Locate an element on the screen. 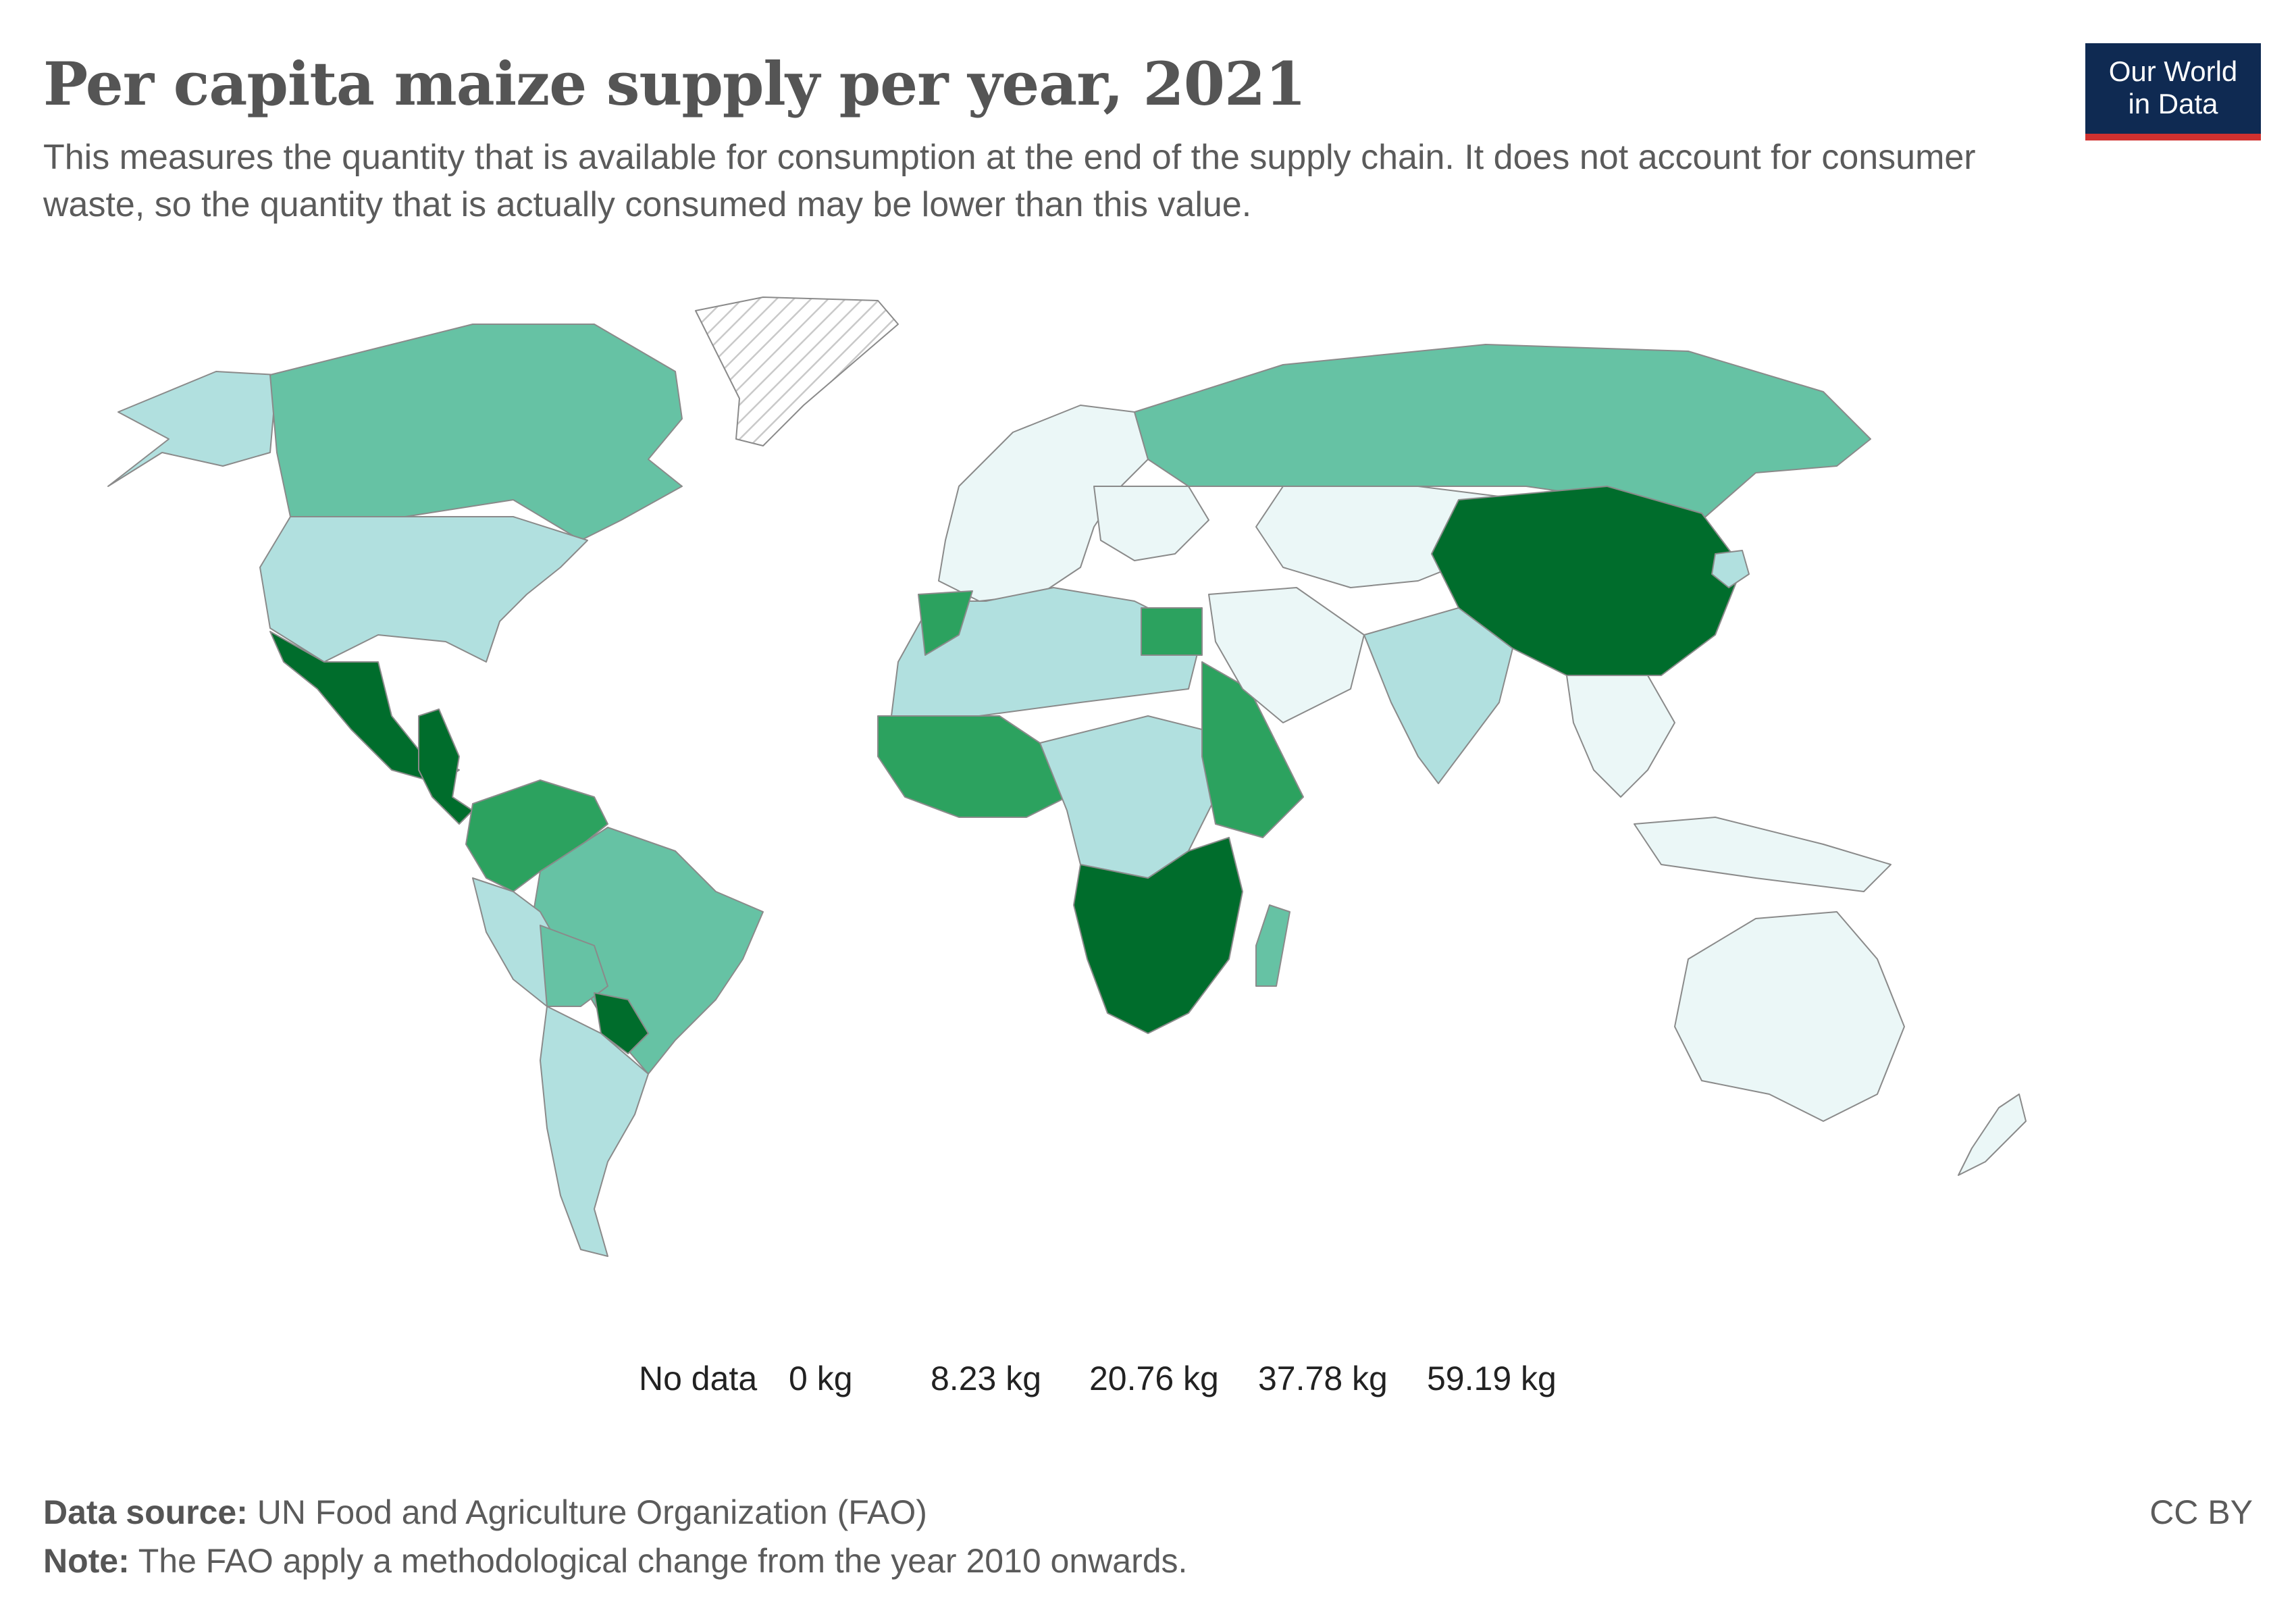 This screenshot has height=1621, width=2296. logo-line-1: Our World is located at coordinates (2173, 71).